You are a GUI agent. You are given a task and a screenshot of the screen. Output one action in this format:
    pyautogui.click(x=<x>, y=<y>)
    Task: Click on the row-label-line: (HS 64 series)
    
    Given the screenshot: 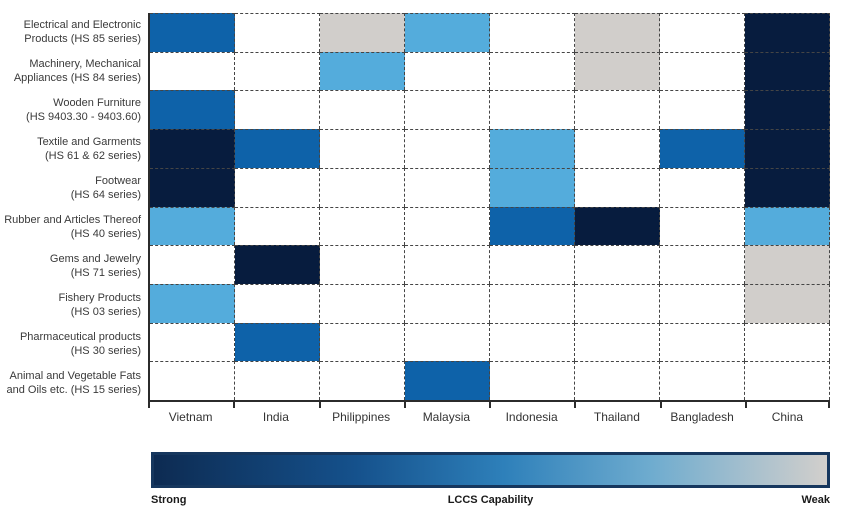 What is the action you would take?
    pyautogui.click(x=105, y=195)
    